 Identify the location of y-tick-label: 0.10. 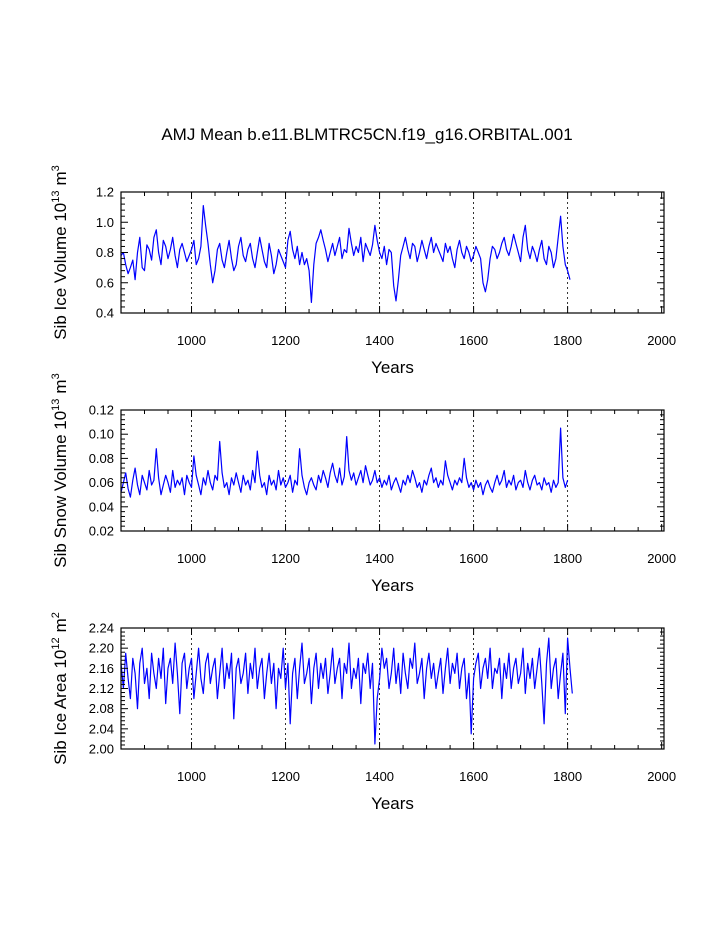
(101, 434).